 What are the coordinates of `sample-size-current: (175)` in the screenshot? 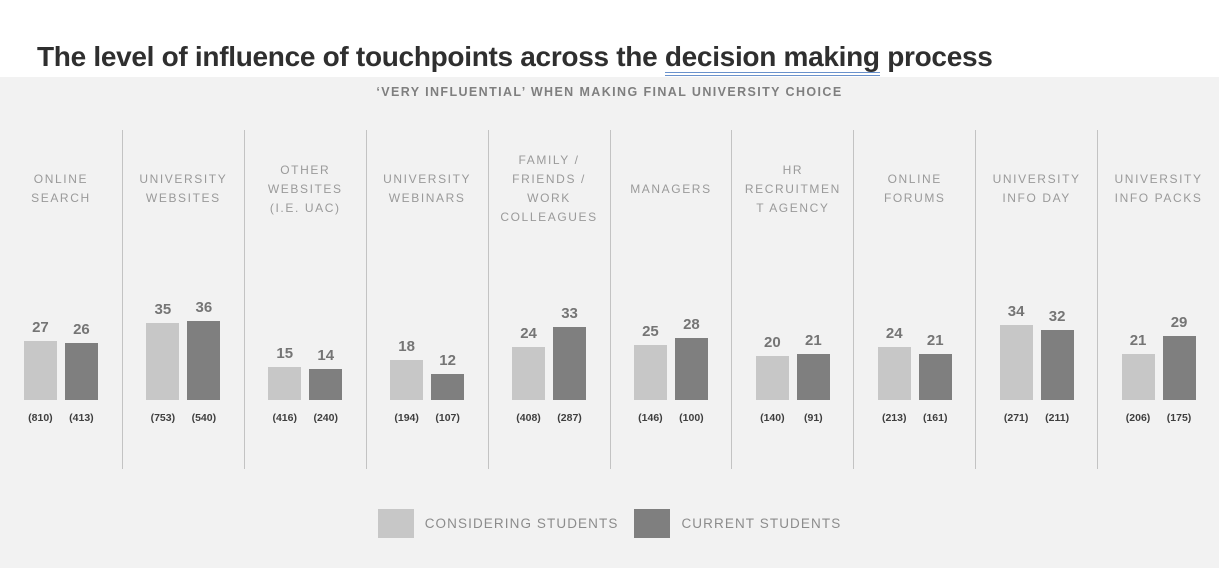 It's located at (1179, 418).